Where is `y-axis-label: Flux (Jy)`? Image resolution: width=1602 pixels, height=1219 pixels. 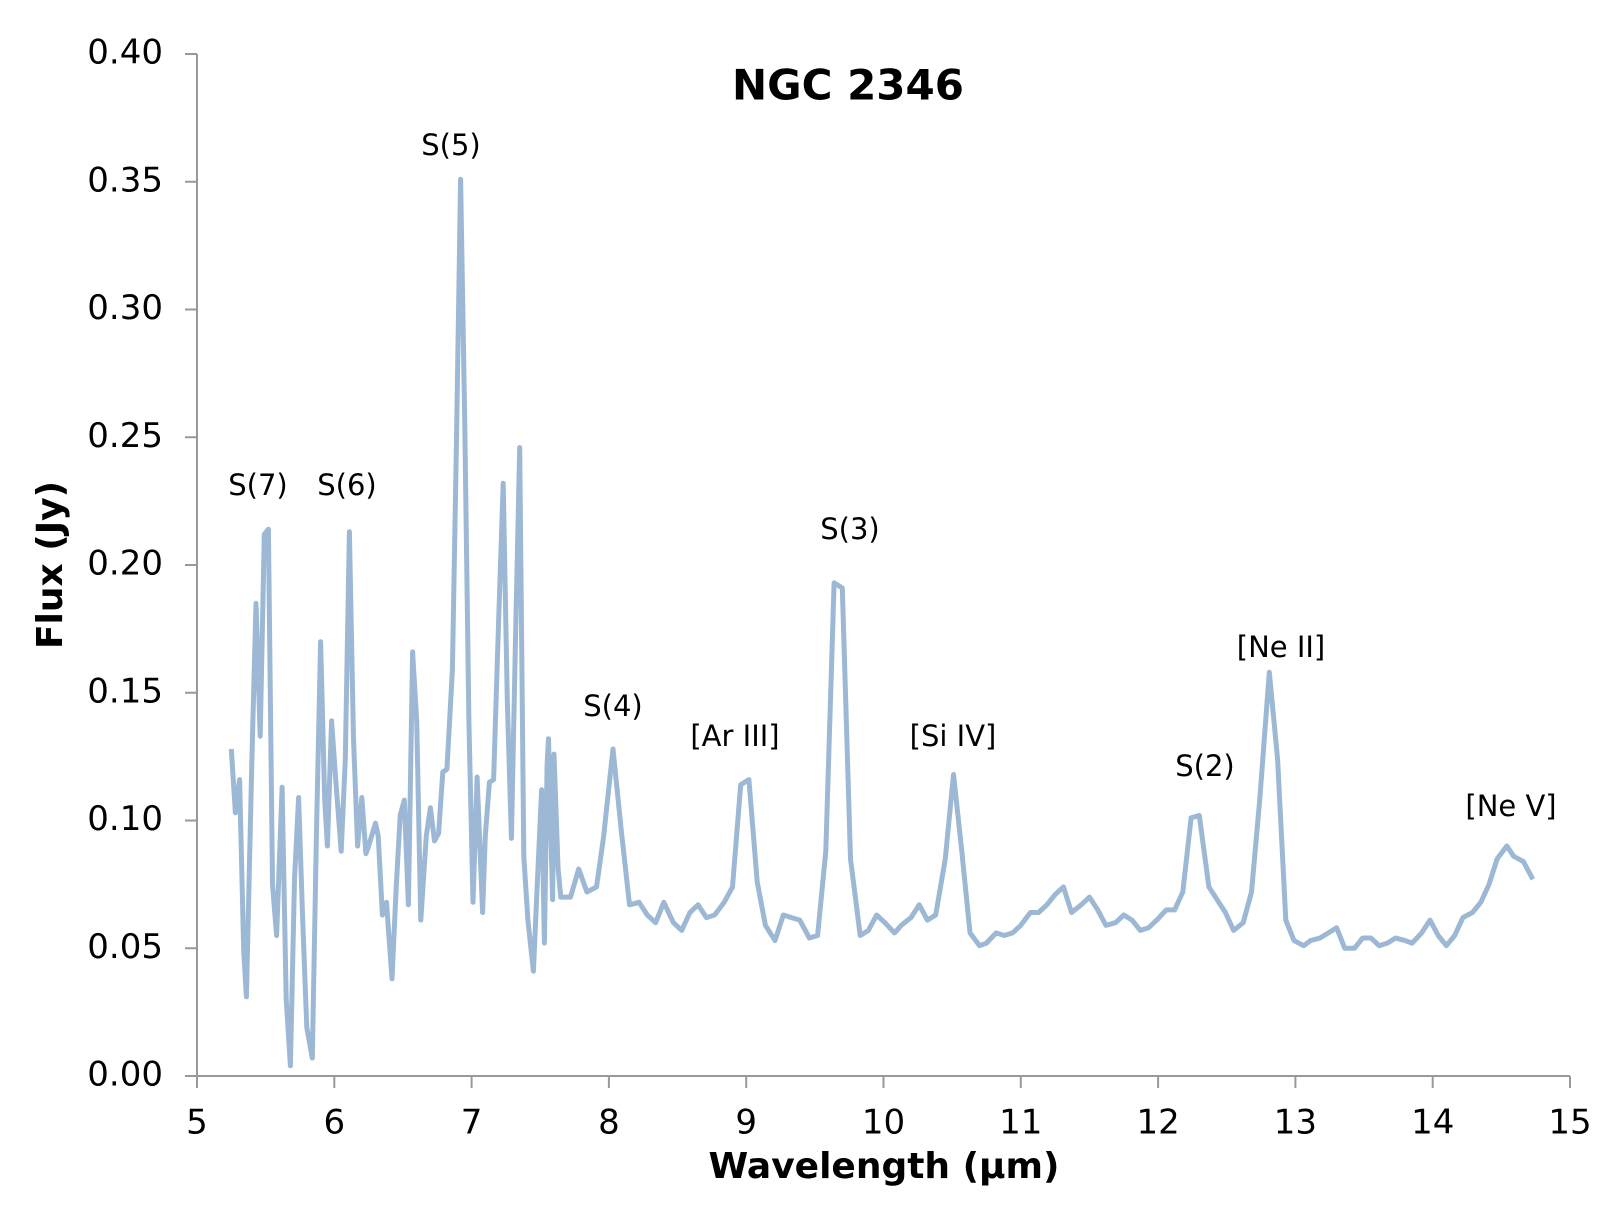
y-axis-label: Flux (Jy) is located at coordinates (50, 565).